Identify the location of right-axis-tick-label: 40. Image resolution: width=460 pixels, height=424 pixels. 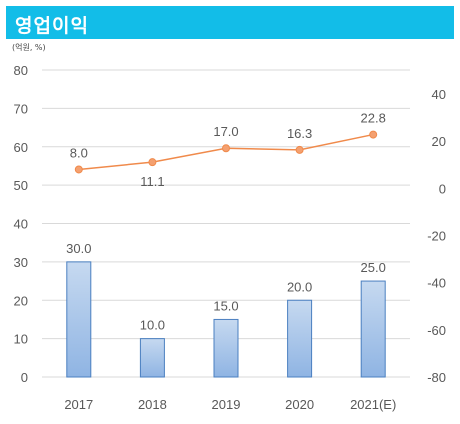
(439, 94).